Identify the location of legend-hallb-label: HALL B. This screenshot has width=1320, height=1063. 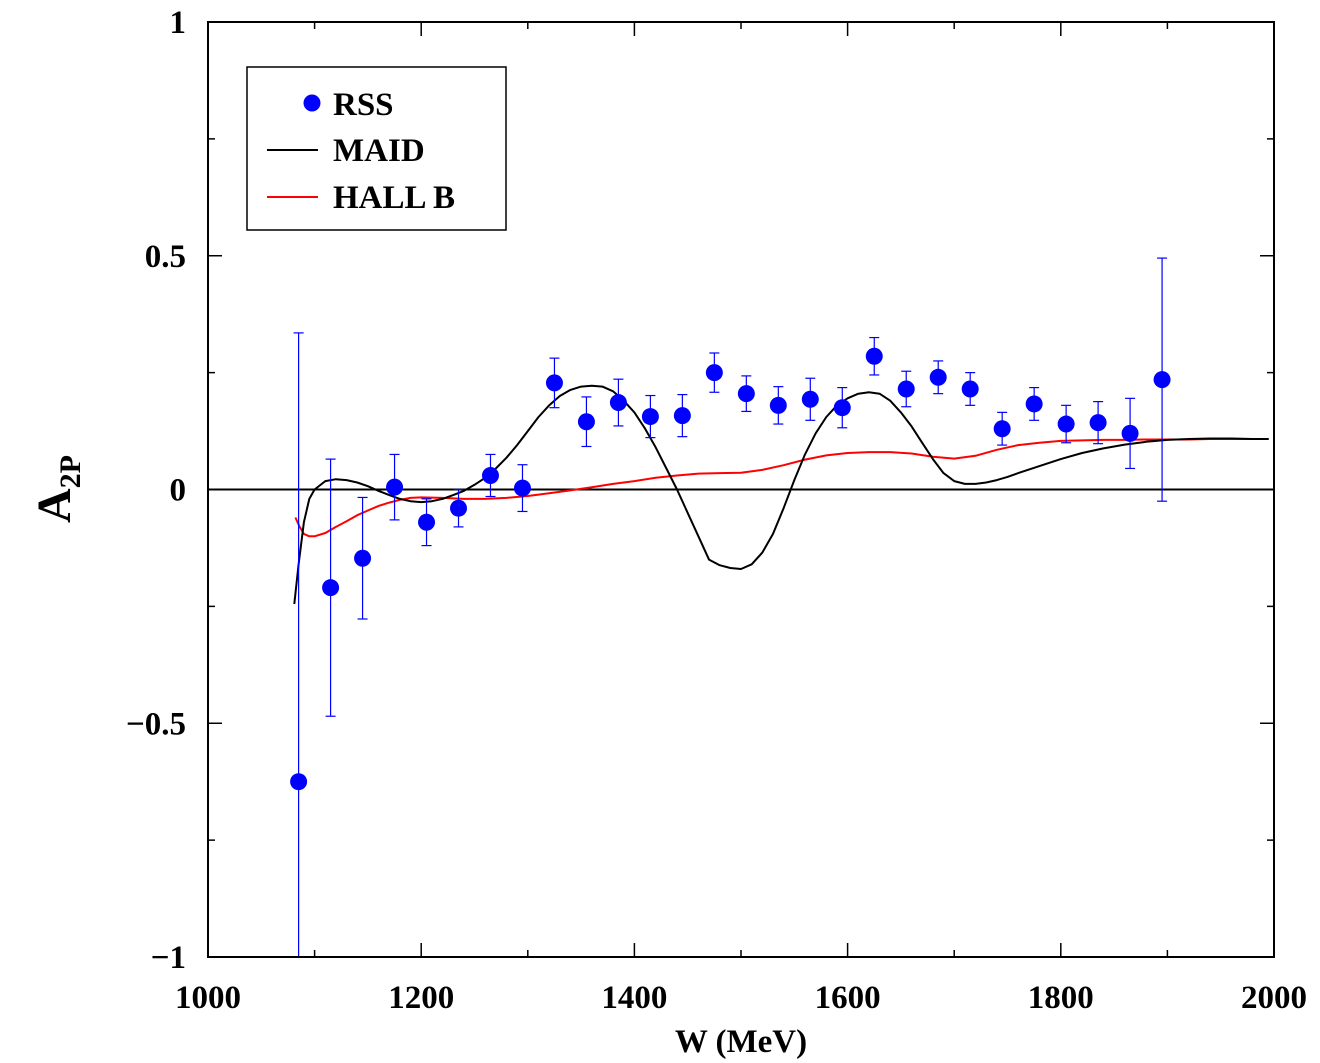
(394, 198).